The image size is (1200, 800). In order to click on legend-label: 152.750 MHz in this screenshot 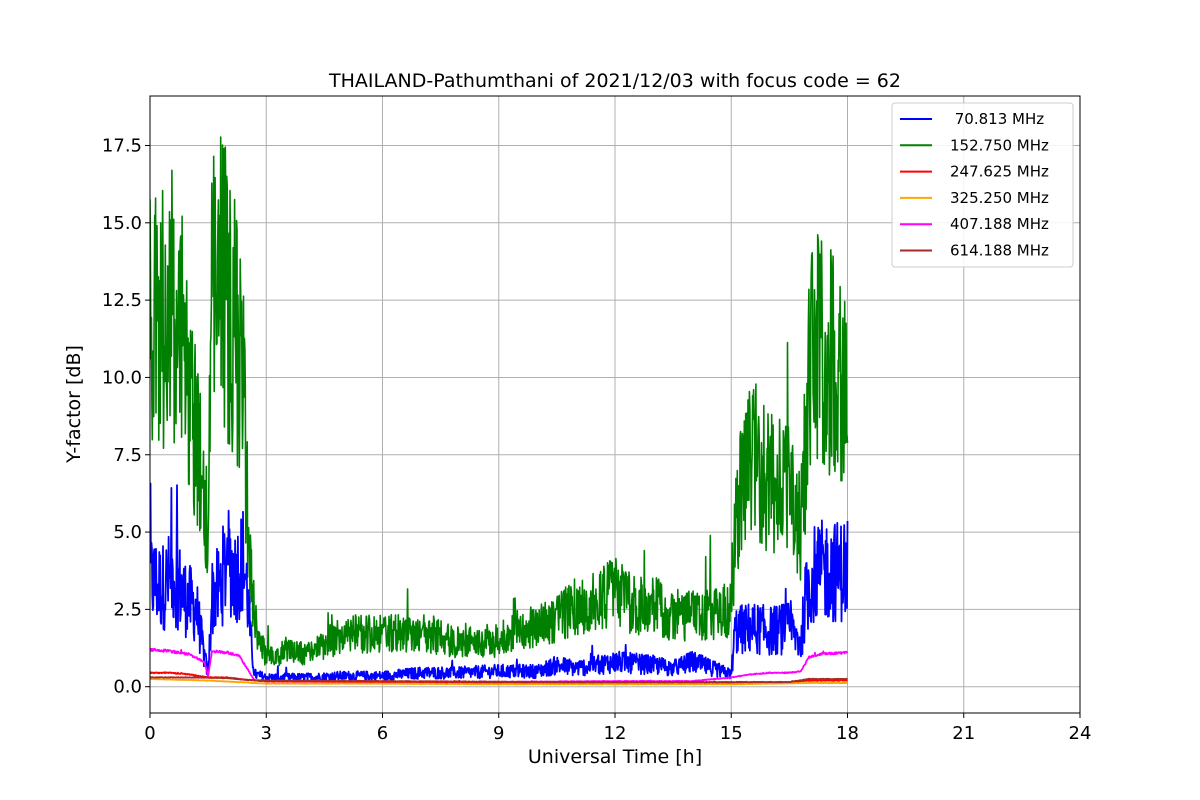, I will do `click(999, 145)`.